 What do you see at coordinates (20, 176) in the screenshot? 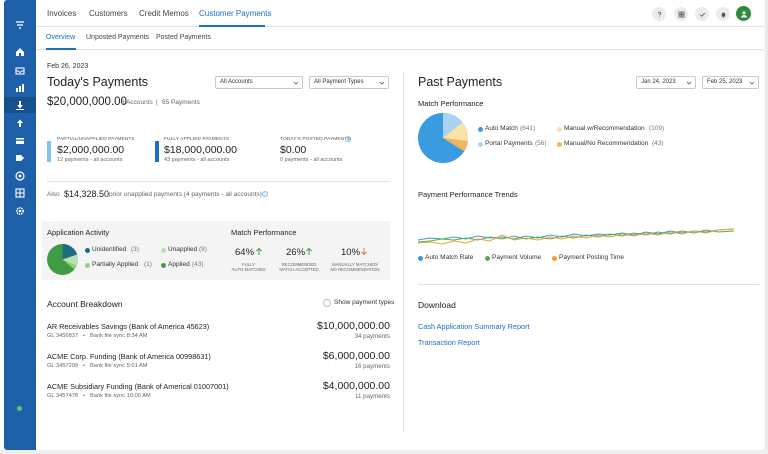
I see `coin-icon` at bounding box center [20, 176].